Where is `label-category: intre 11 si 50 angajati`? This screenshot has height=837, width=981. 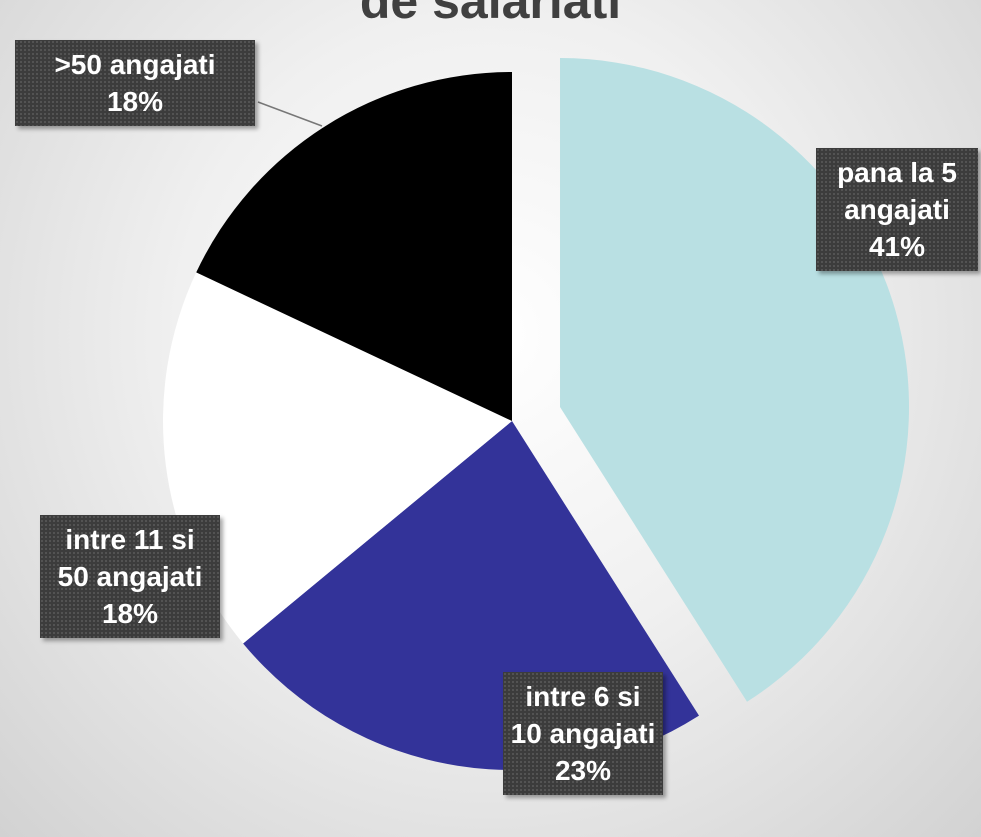 label-category: intre 11 si 50 angajati is located at coordinates (130, 558).